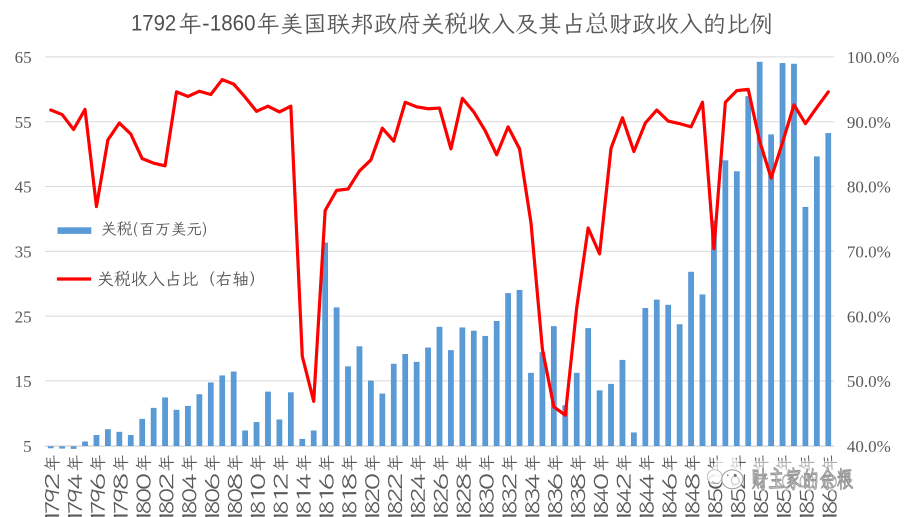 This screenshot has width=911, height=517. Describe the element at coordinates (23, 316) in the screenshot. I see `svg-text: 25` at that location.